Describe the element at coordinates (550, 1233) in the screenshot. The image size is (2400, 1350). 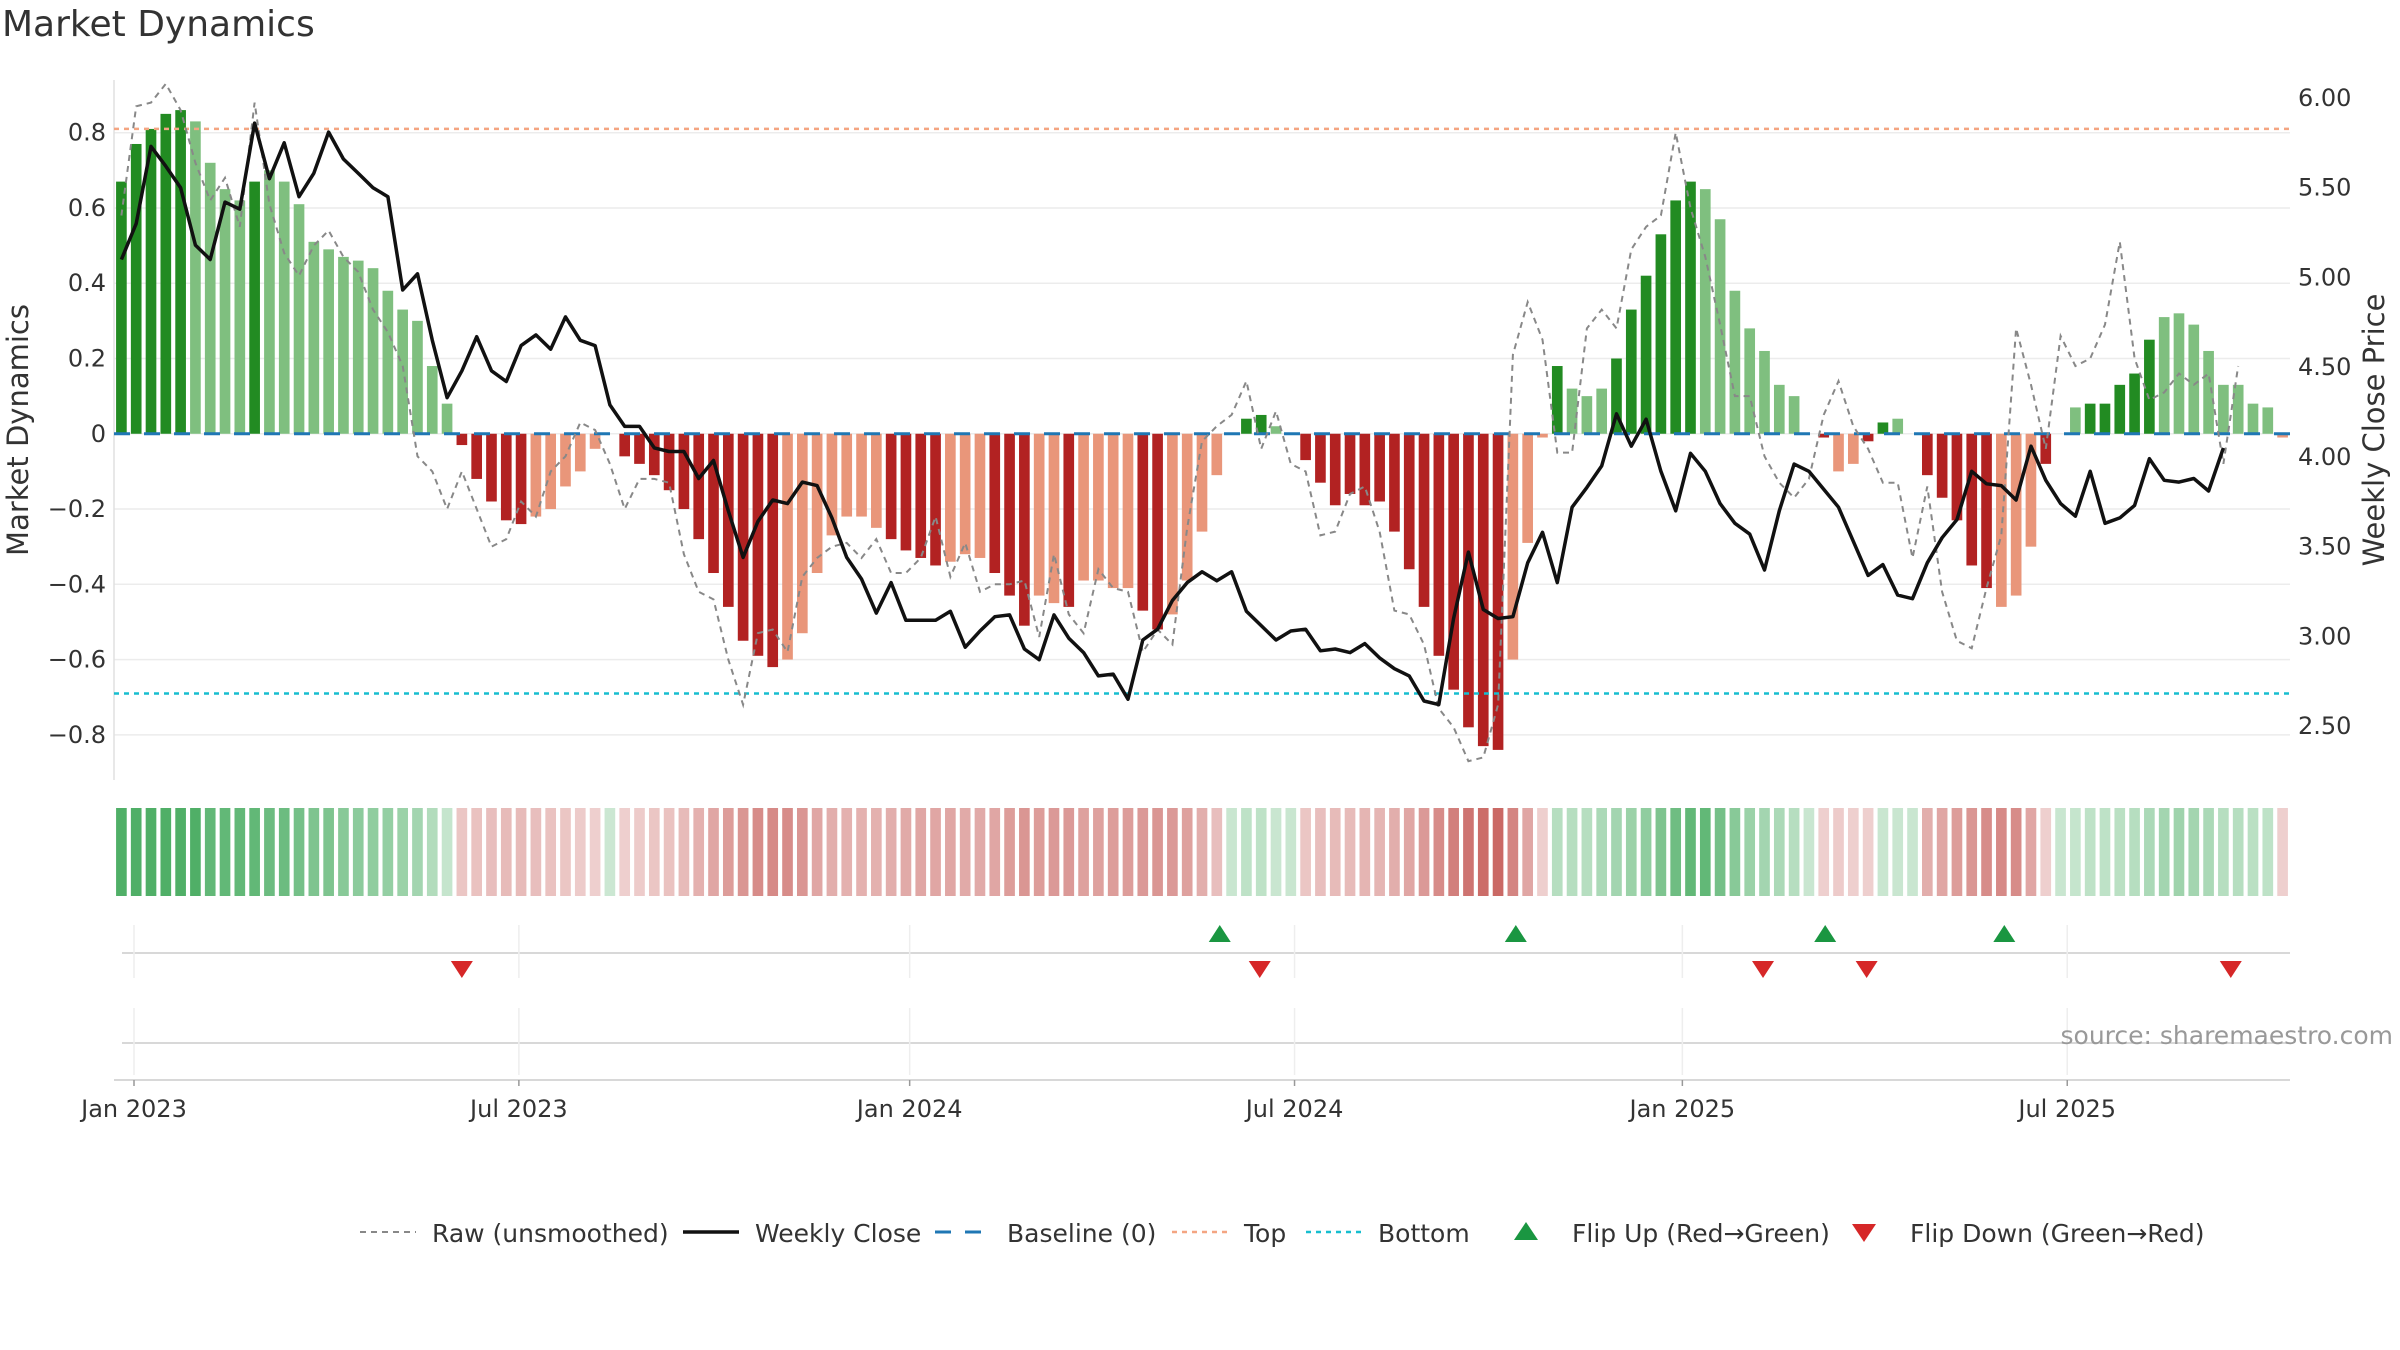
I see `legend-label-raw: Raw (unsmoothed)` at that location.